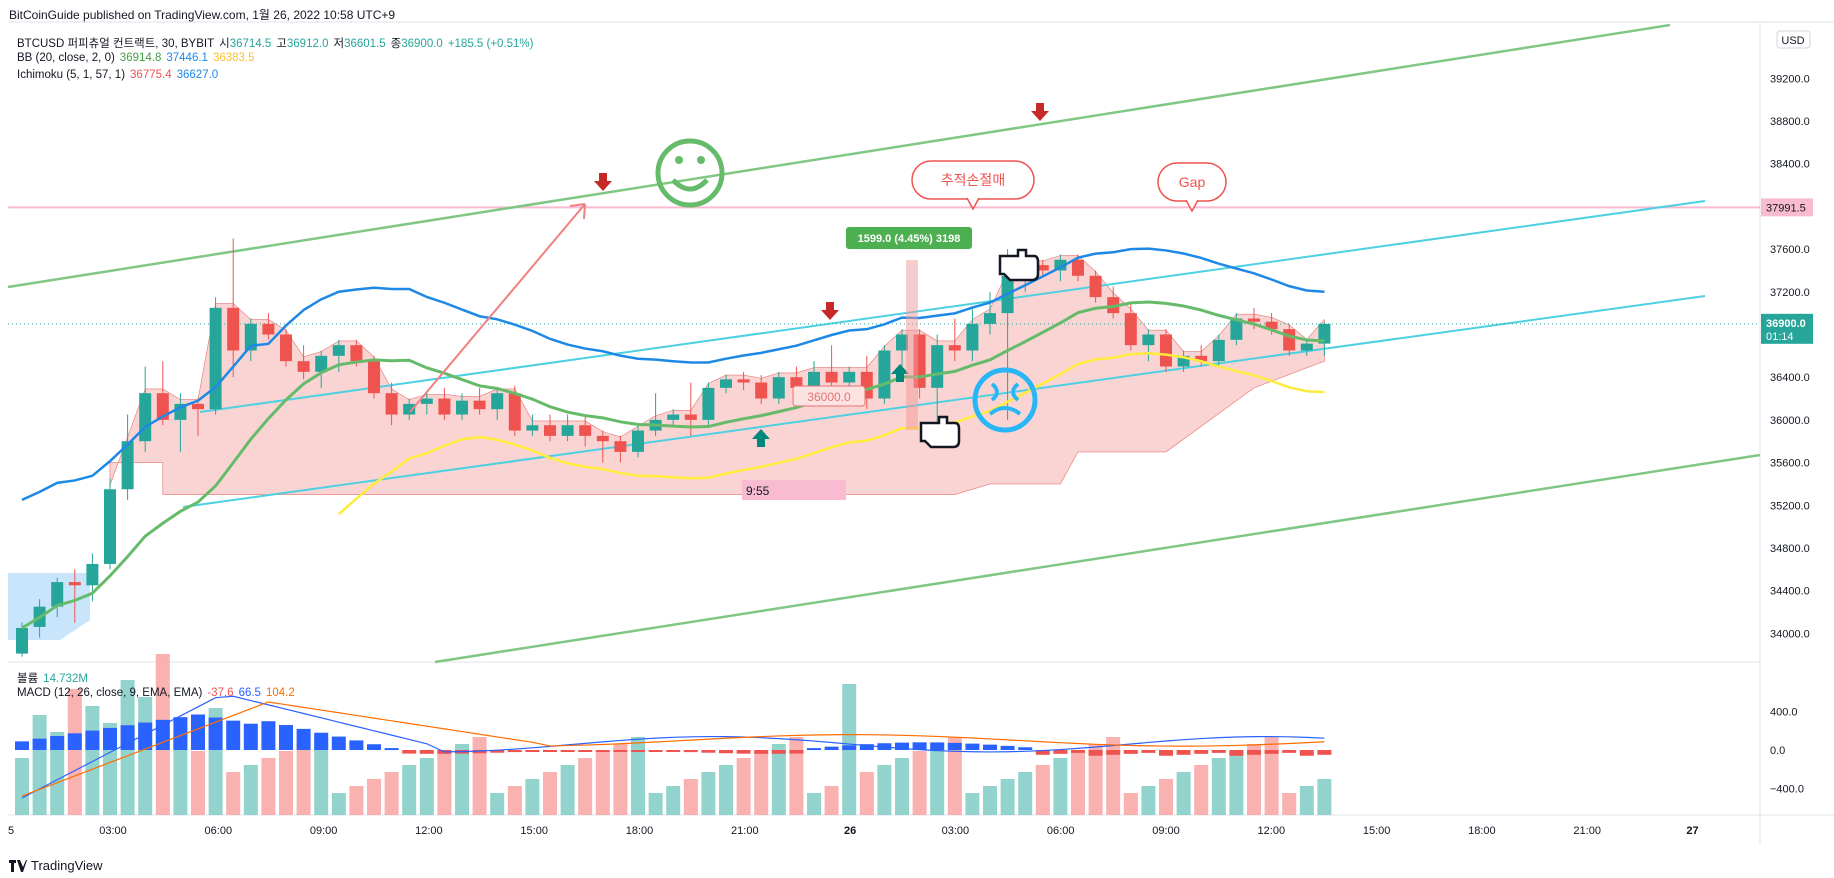 The width and height of the screenshot is (1834, 878). Describe the element at coordinates (690, 185) in the screenshot. I see `smiley-mouth` at that location.